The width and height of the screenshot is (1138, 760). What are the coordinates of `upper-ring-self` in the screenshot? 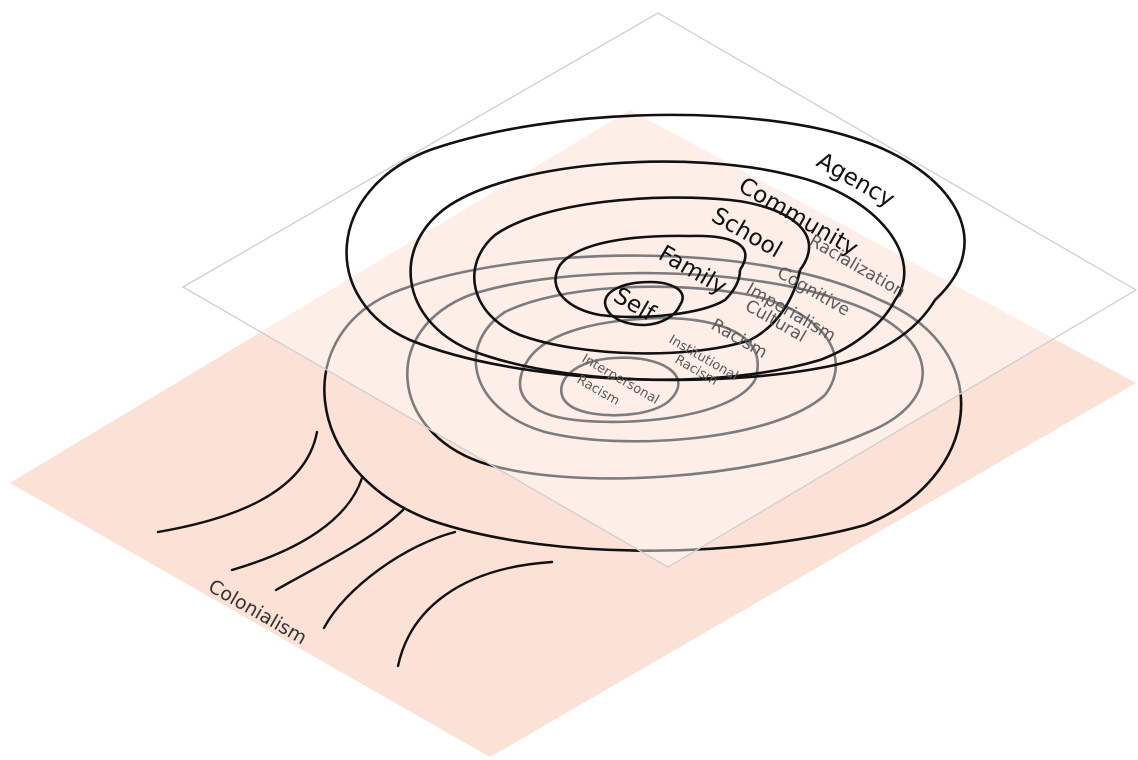 It's located at (643, 303).